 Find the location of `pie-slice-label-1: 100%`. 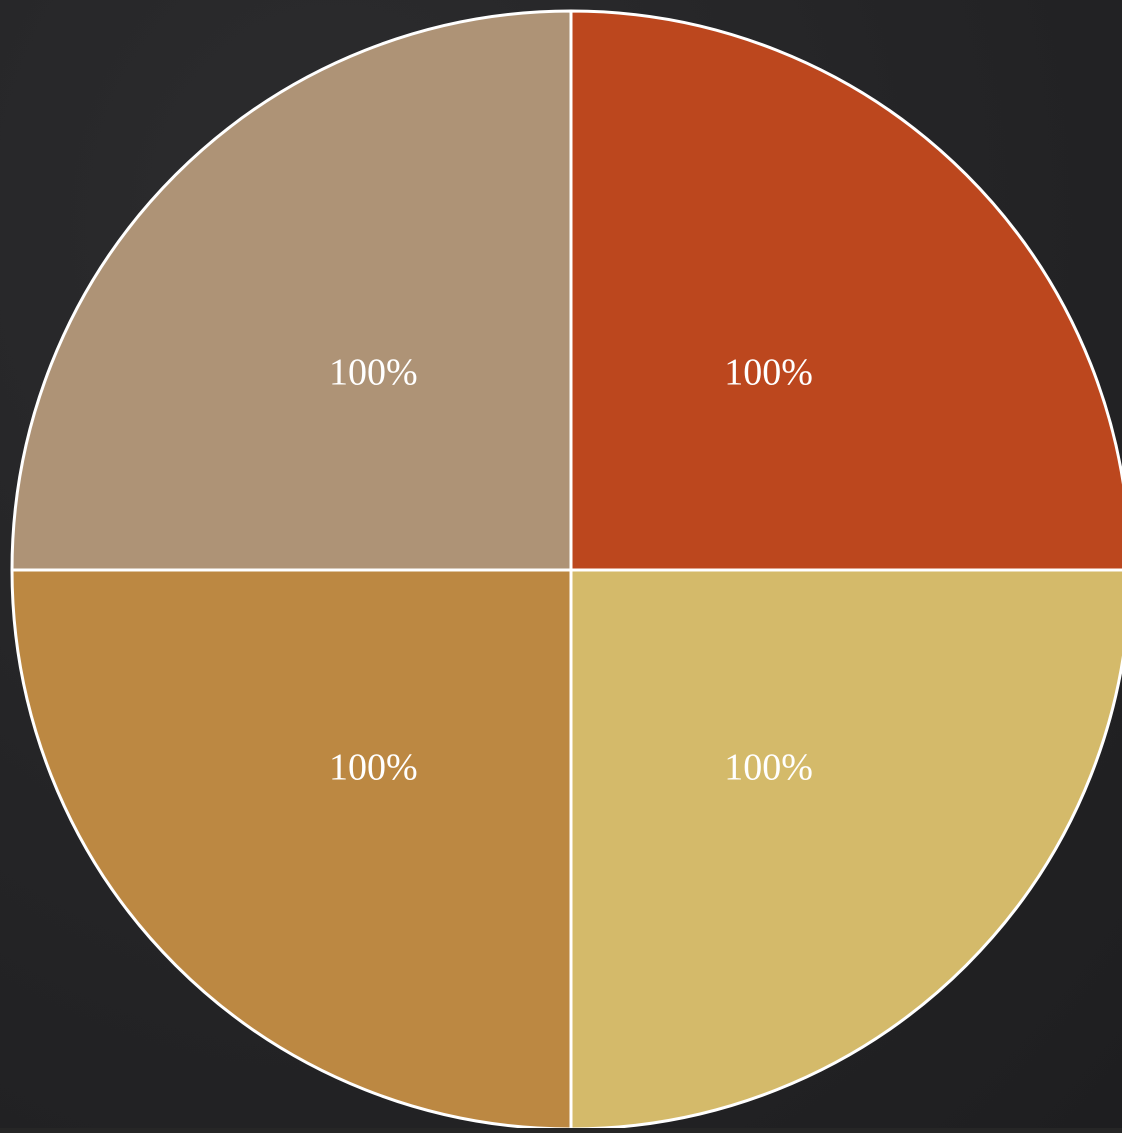

pie-slice-label-1: 100% is located at coordinates (768, 372).